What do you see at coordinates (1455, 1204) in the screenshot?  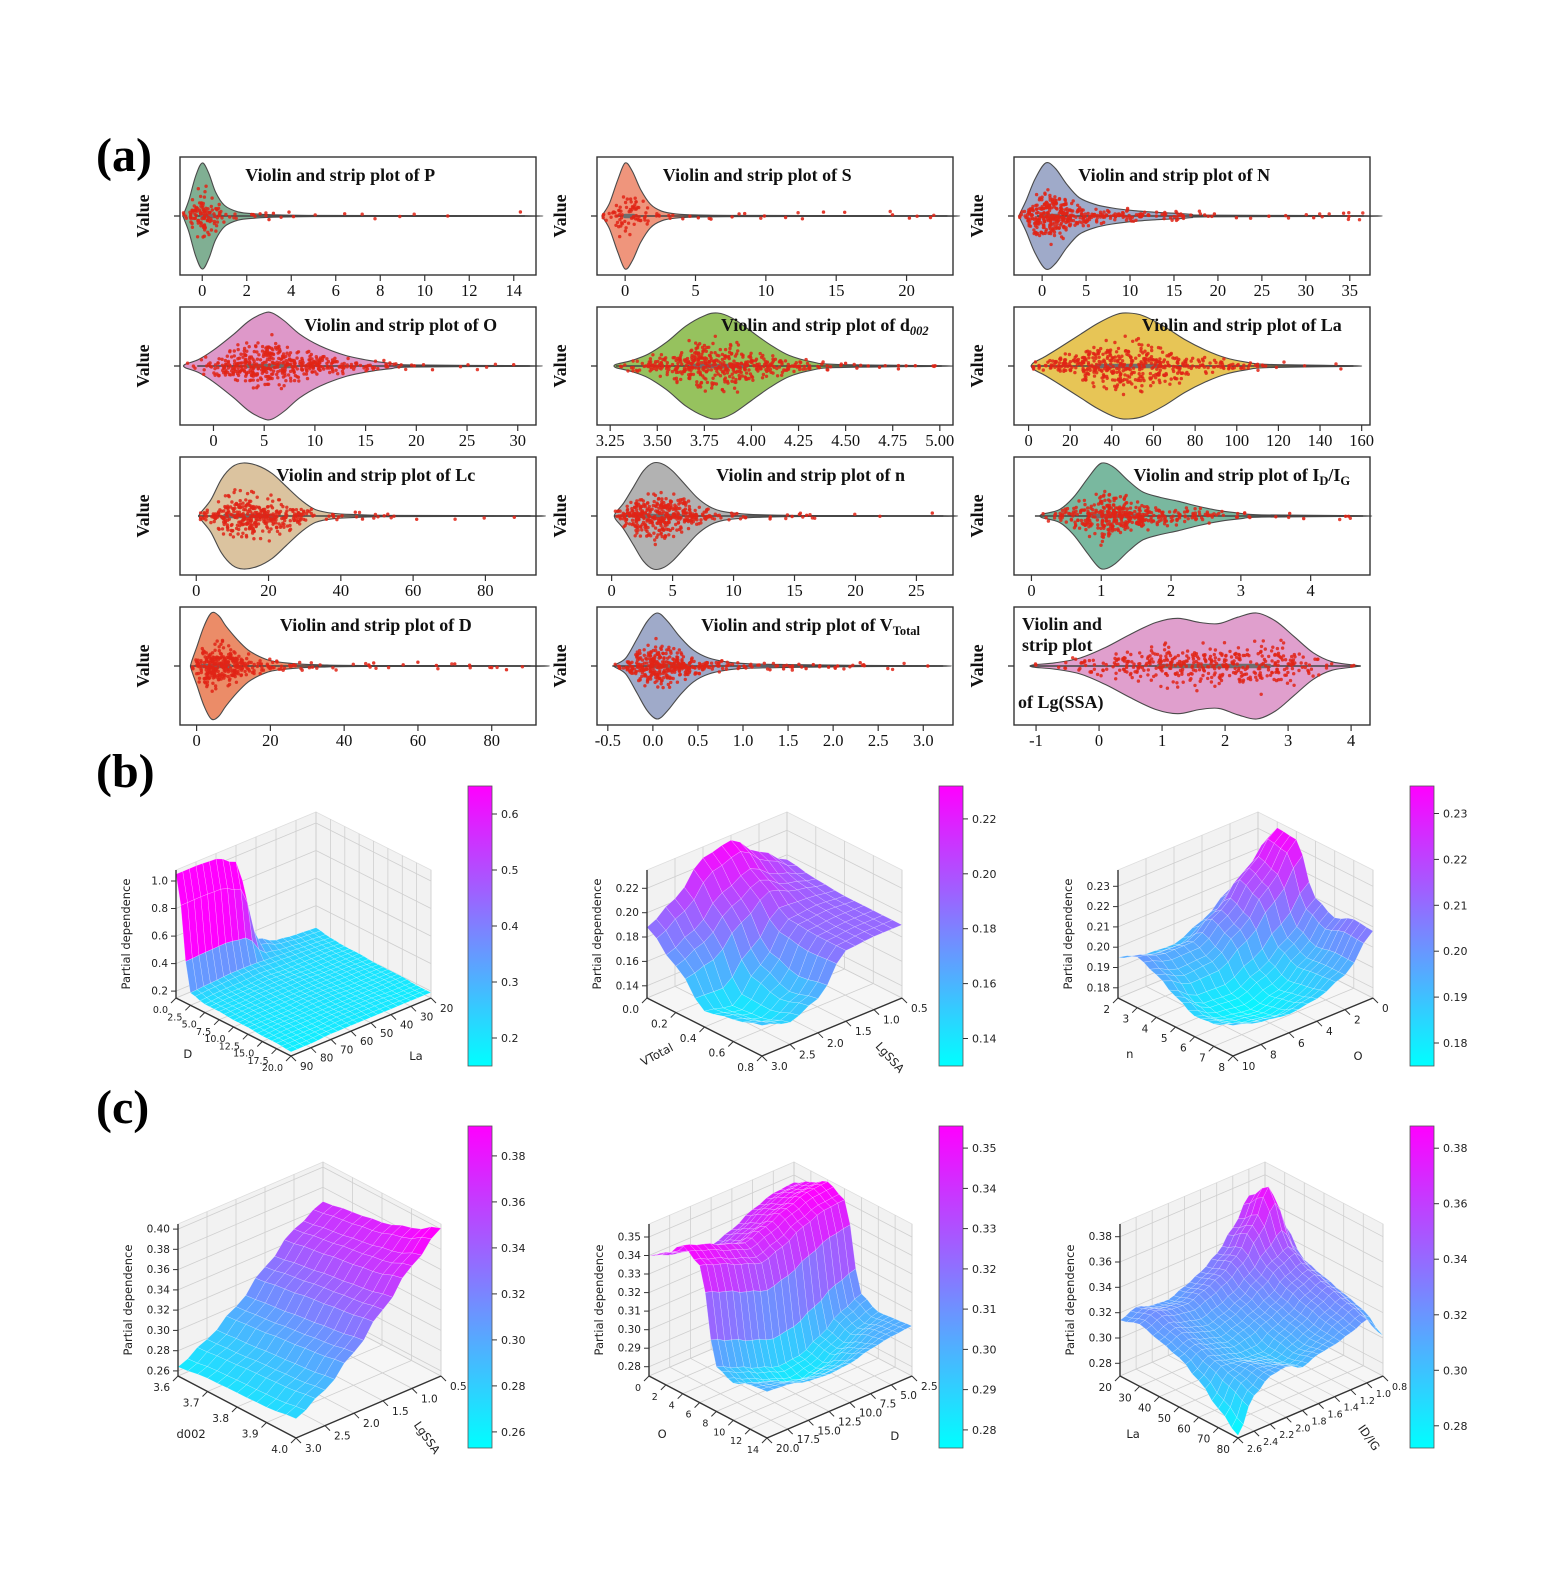 I see `colorbar-tick: 0.36` at bounding box center [1455, 1204].